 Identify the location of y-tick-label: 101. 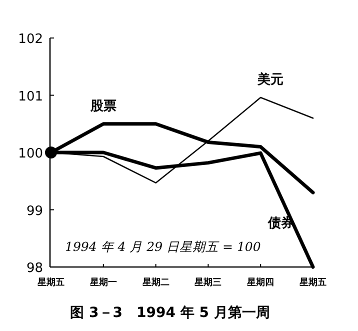
(30, 96).